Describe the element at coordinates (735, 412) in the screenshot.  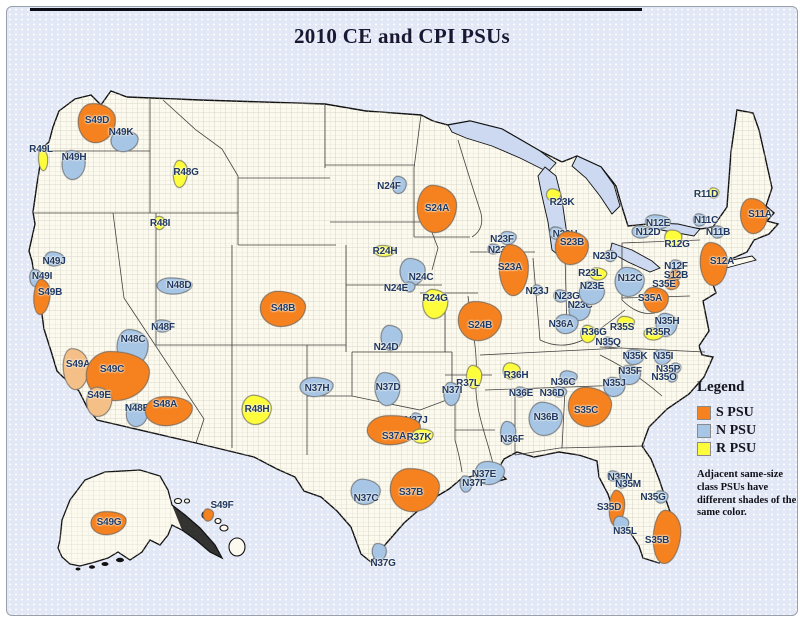
I see `legend-item-label: S PSU` at that location.